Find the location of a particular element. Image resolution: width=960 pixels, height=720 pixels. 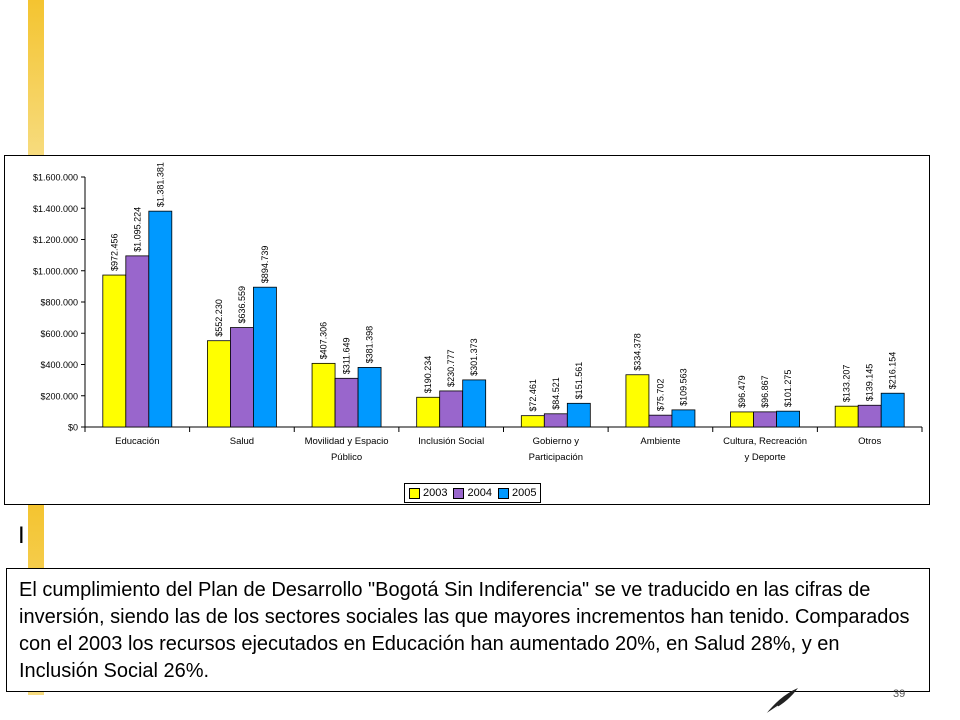

y-tick-label: $800.000 is located at coordinates (59, 303).